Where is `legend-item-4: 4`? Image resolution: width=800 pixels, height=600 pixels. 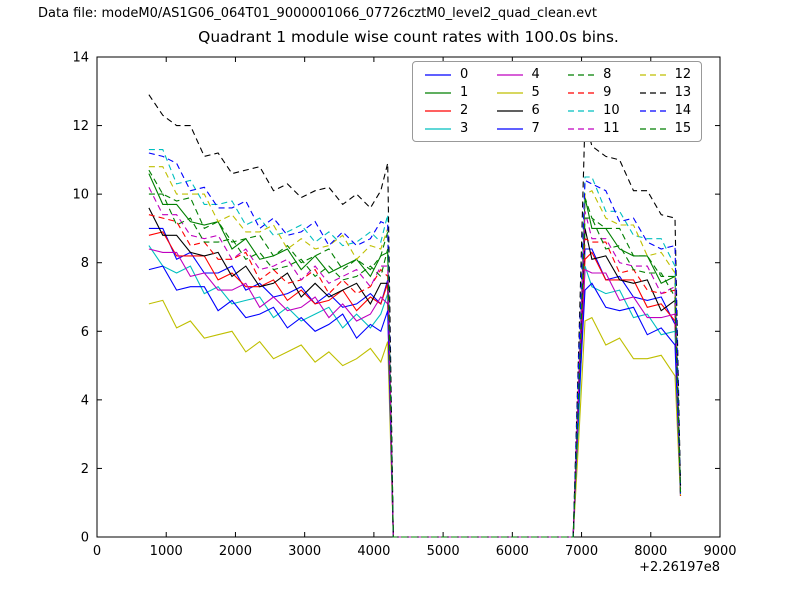 legend-item-4: 4 is located at coordinates (522, 74).